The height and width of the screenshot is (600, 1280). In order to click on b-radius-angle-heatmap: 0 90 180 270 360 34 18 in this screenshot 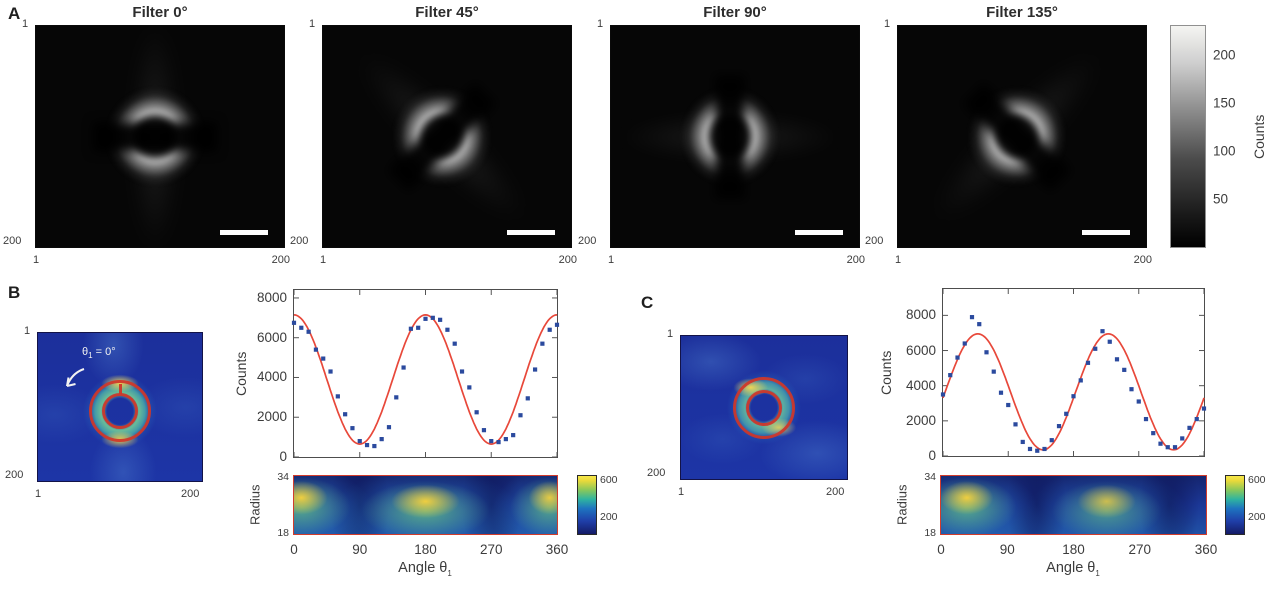, I will do `click(422, 514)`.